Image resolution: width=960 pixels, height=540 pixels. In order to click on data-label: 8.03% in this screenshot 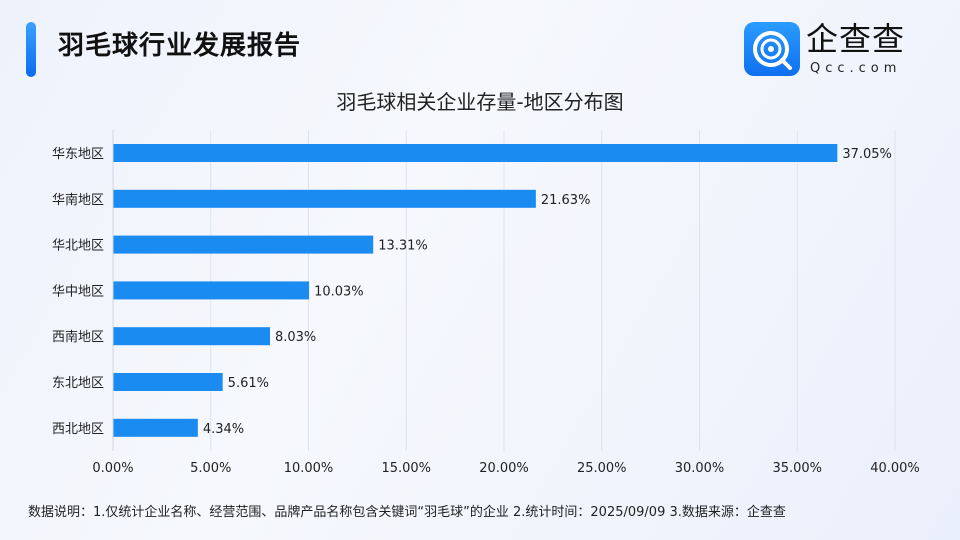, I will do `click(295, 337)`.